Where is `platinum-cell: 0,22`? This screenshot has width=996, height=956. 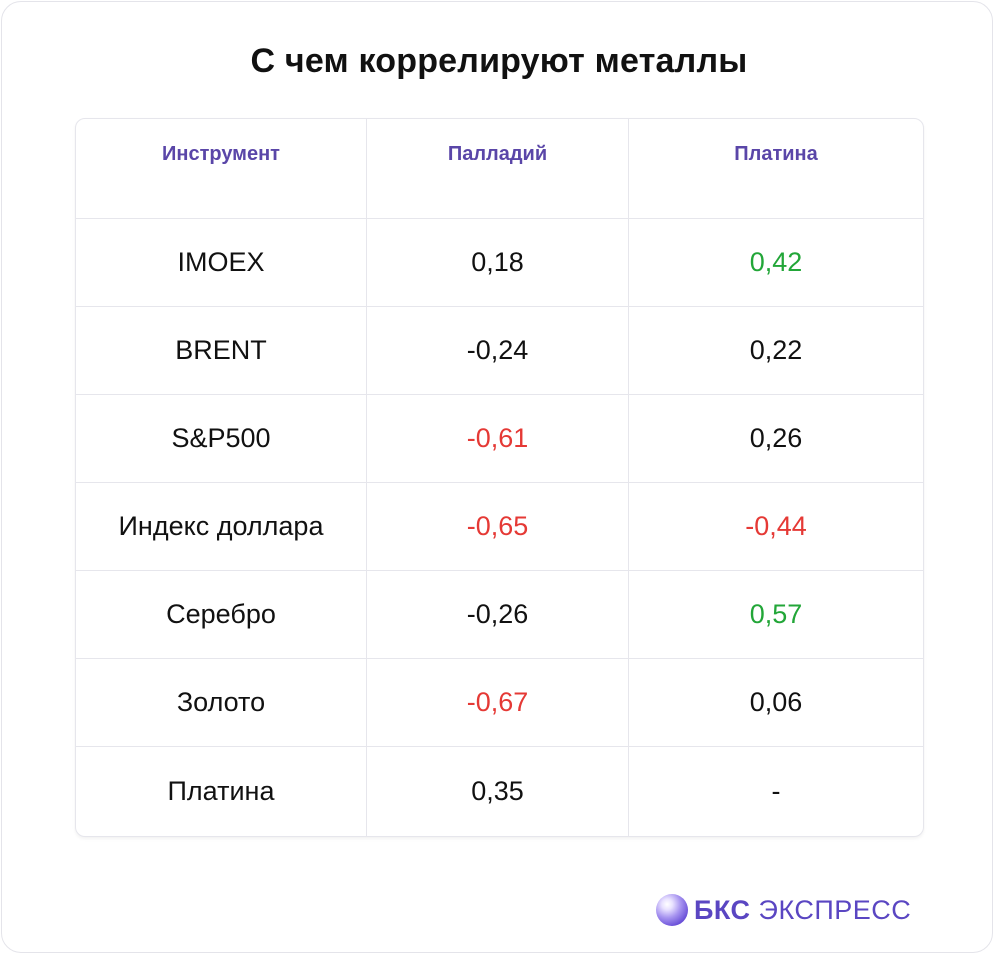 platinum-cell: 0,22 is located at coordinates (776, 350).